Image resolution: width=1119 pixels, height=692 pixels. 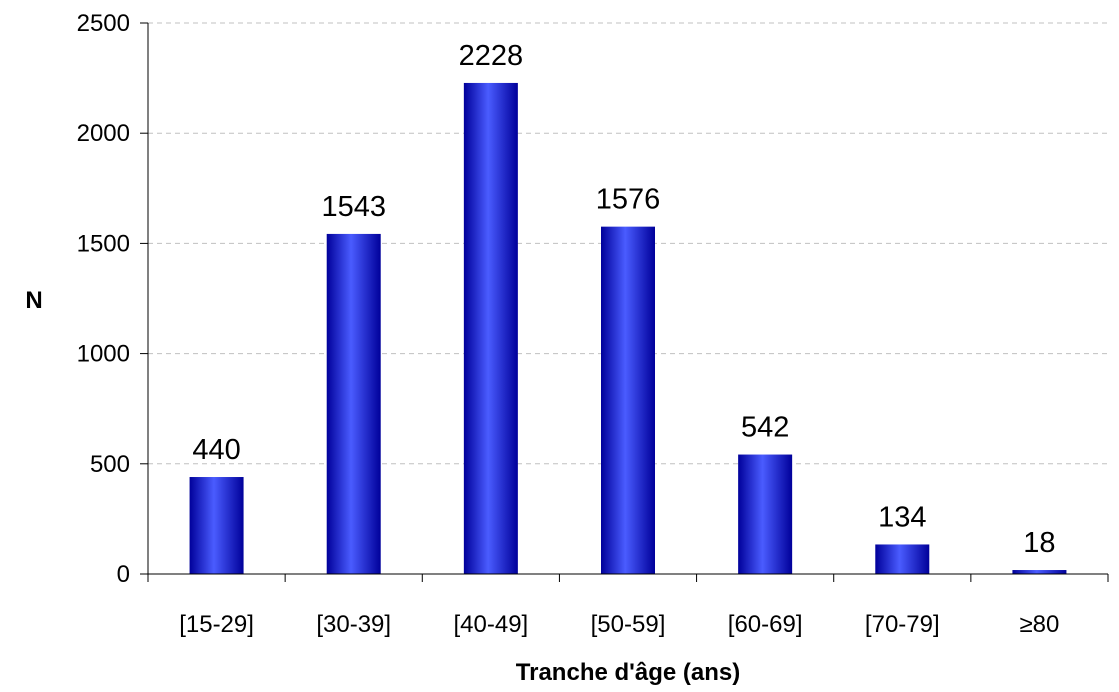 What do you see at coordinates (902, 517) in the screenshot?
I see `data-label: 134` at bounding box center [902, 517].